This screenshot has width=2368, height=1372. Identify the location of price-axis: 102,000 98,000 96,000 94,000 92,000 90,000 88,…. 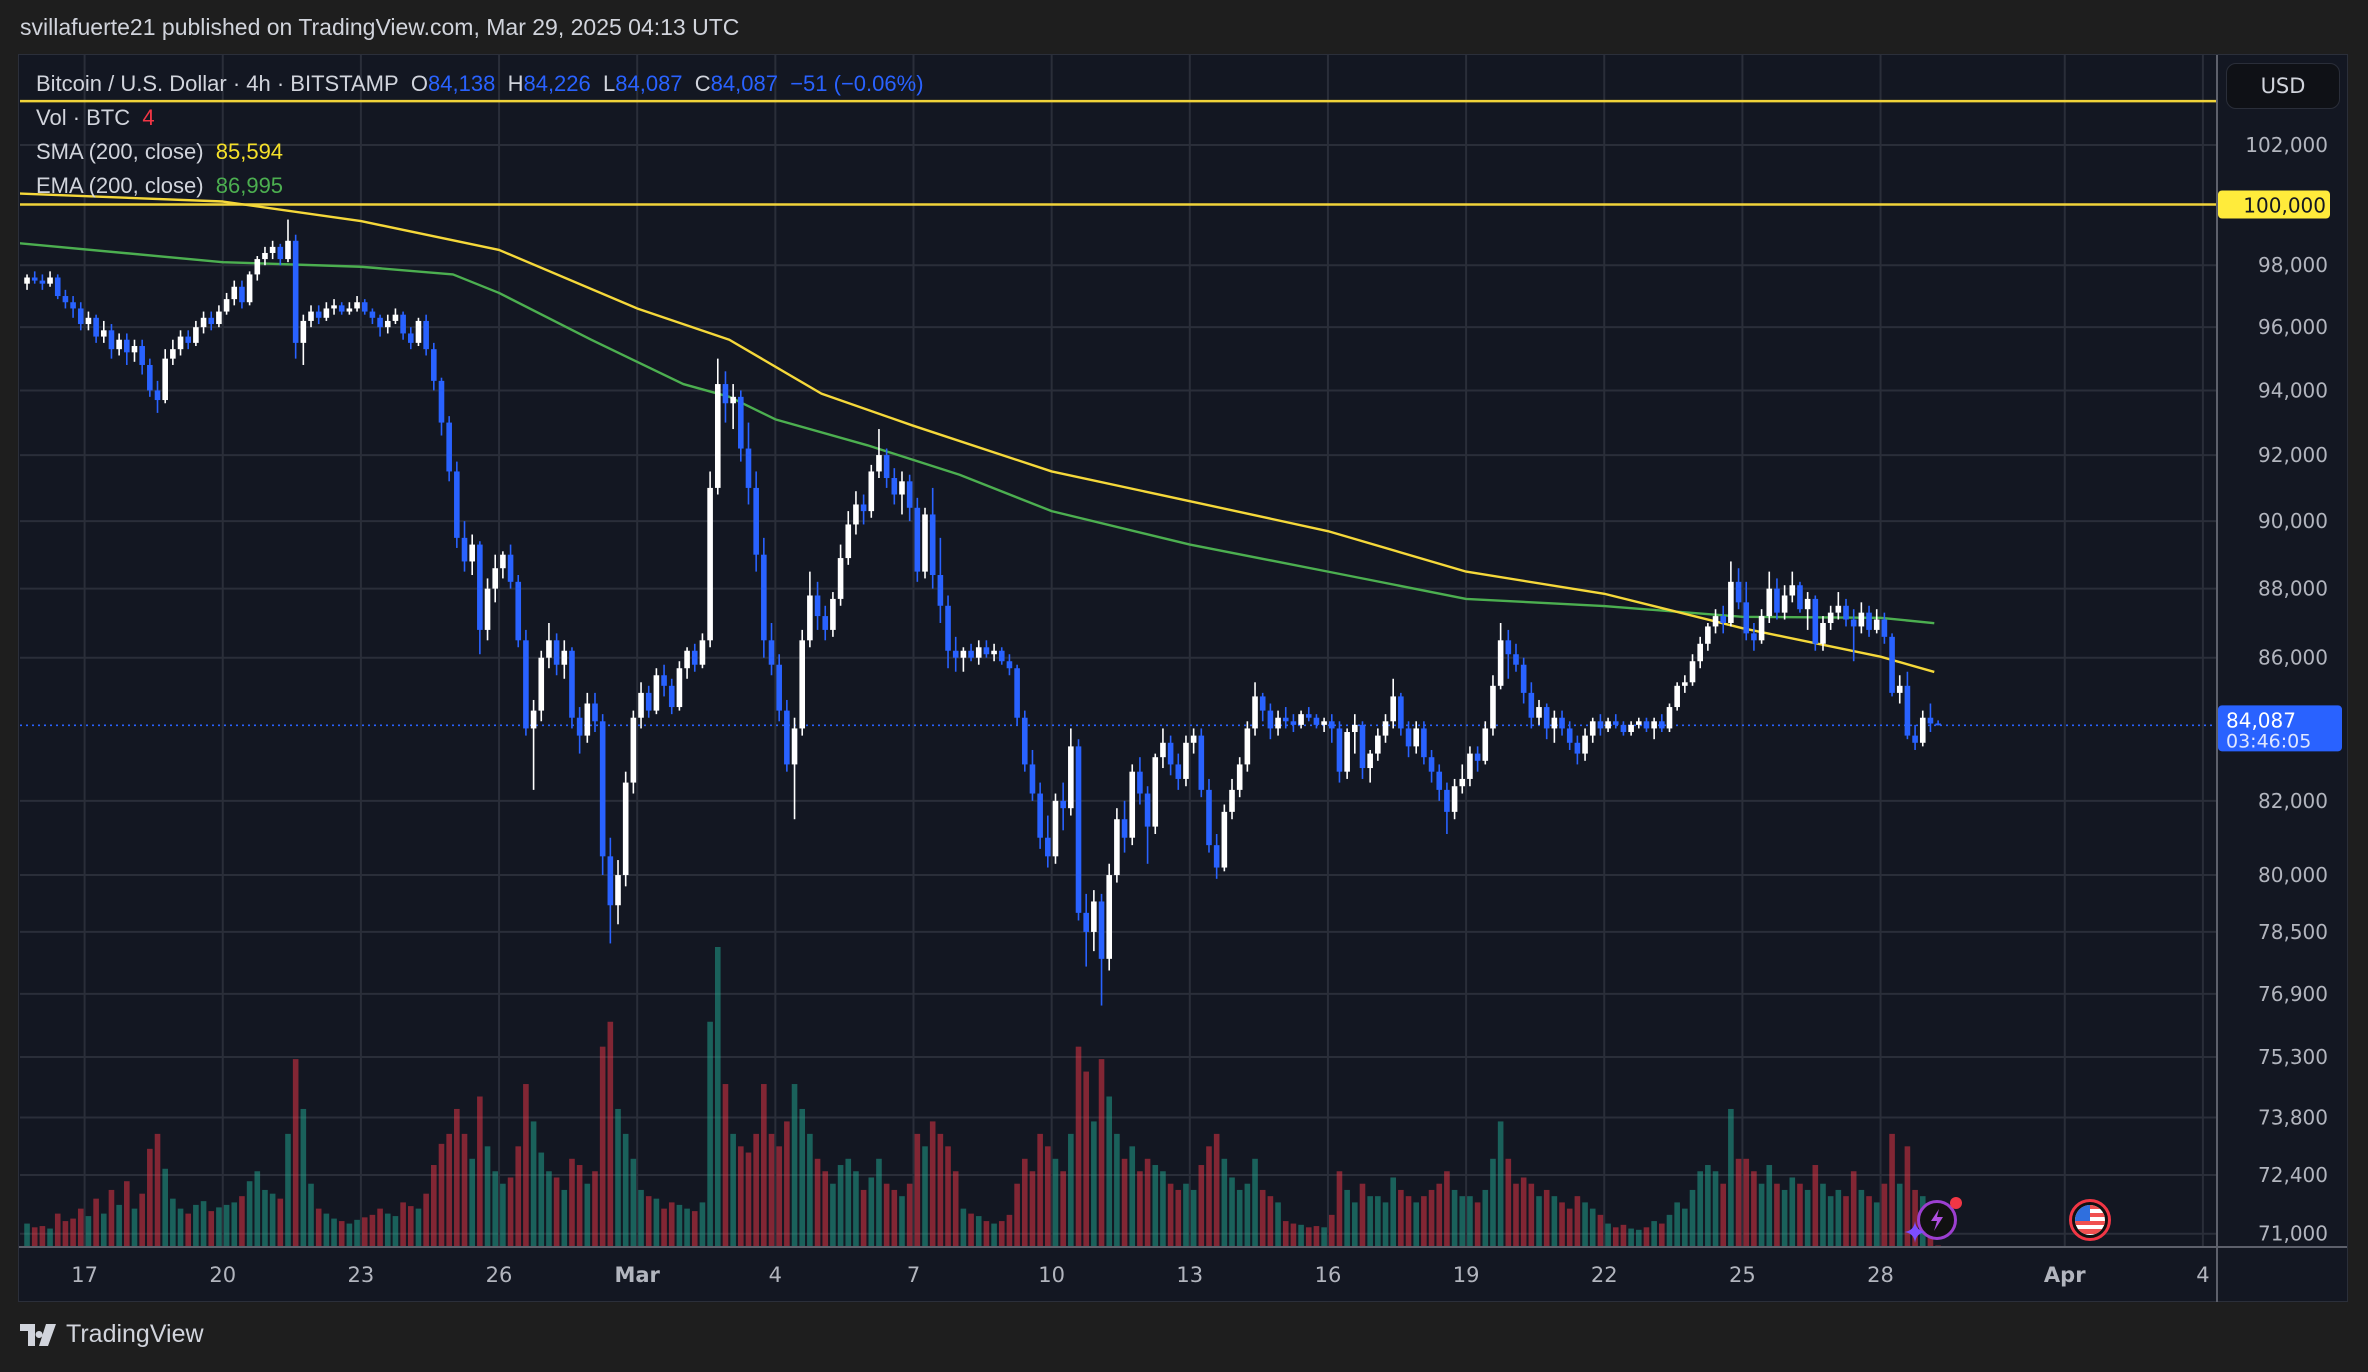
(2286, 689).